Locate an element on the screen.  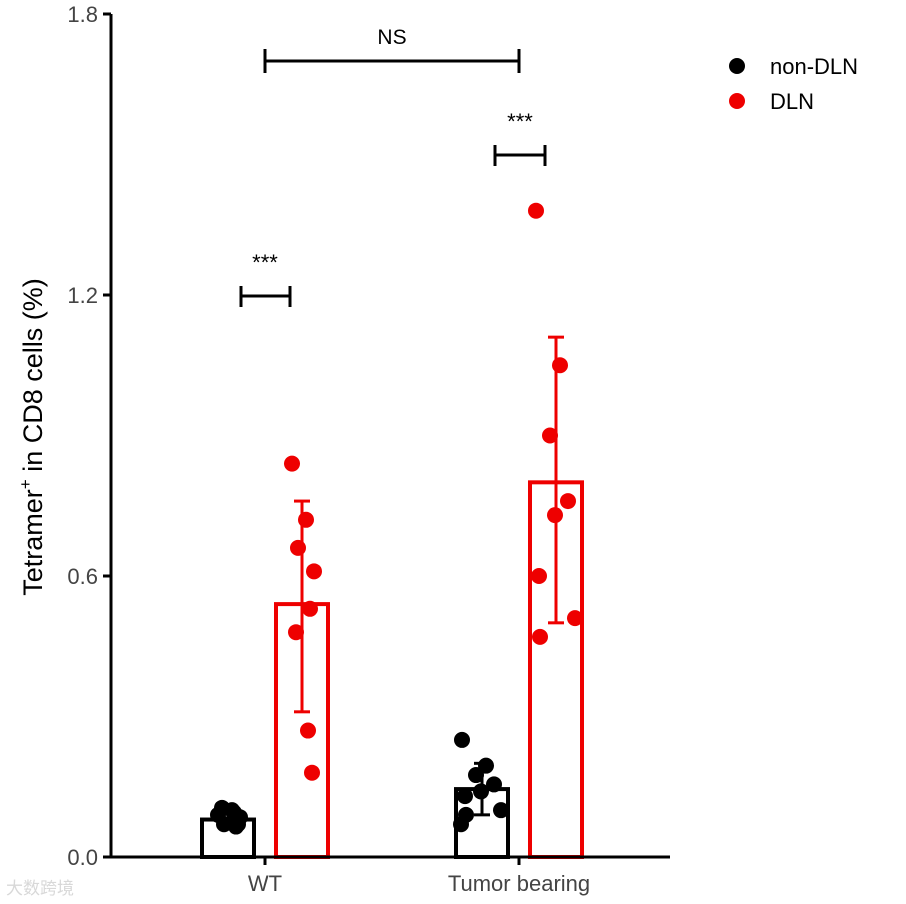
y-axis-label: Tetramer+ in CD8 cells (%) is located at coordinates (32, 437).